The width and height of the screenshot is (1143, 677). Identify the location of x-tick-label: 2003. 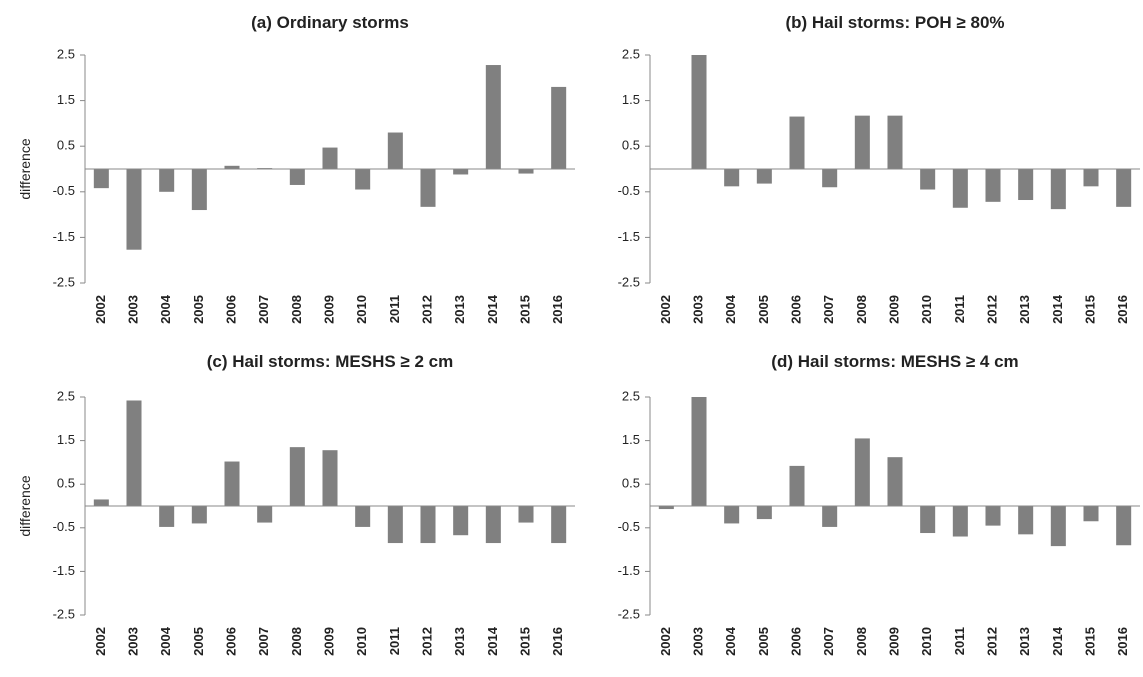
(132, 309).